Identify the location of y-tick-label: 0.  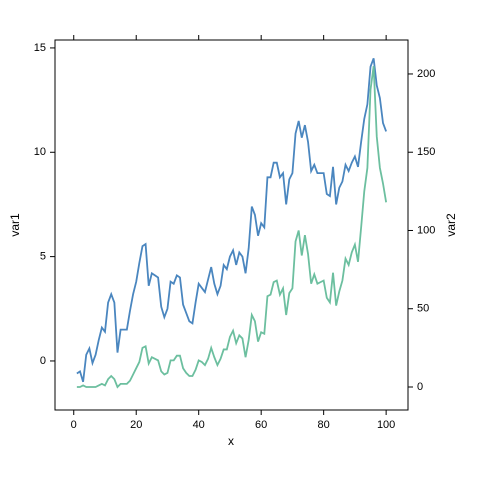
(43, 361).